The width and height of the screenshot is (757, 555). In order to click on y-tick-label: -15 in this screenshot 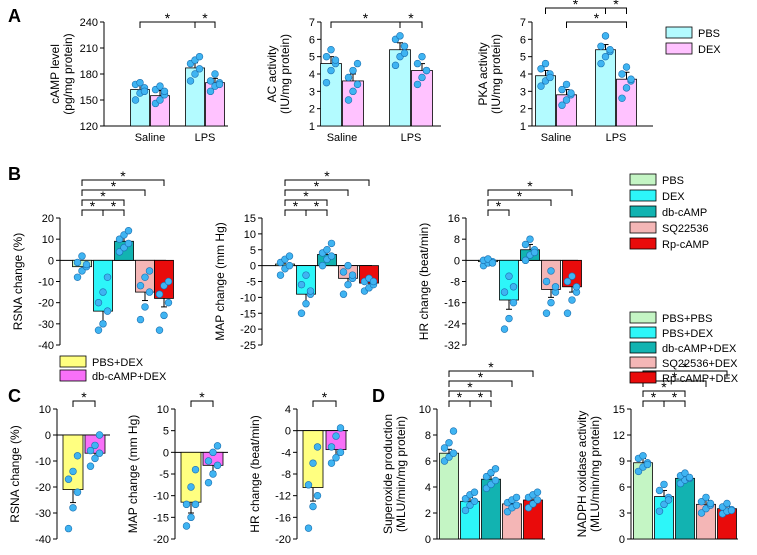, I will do `click(161, 518)`.